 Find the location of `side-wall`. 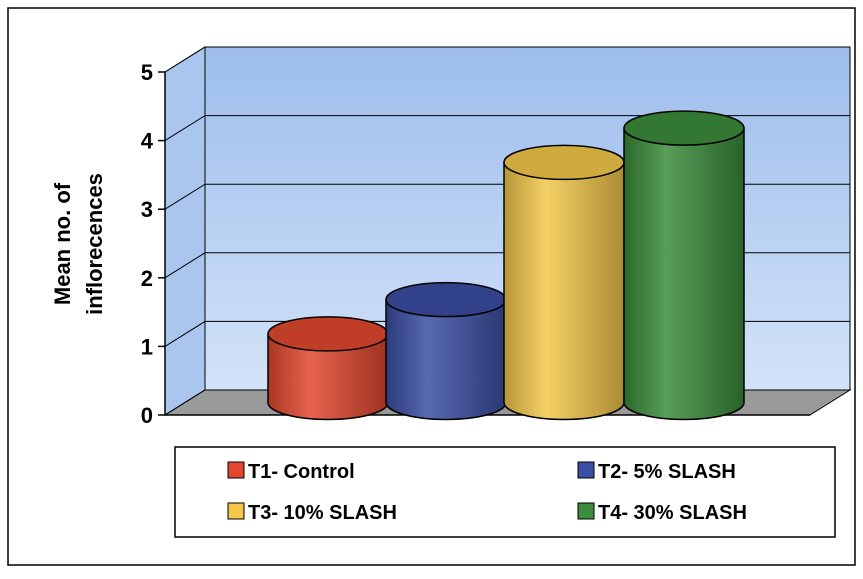

side-wall is located at coordinates (185, 231).